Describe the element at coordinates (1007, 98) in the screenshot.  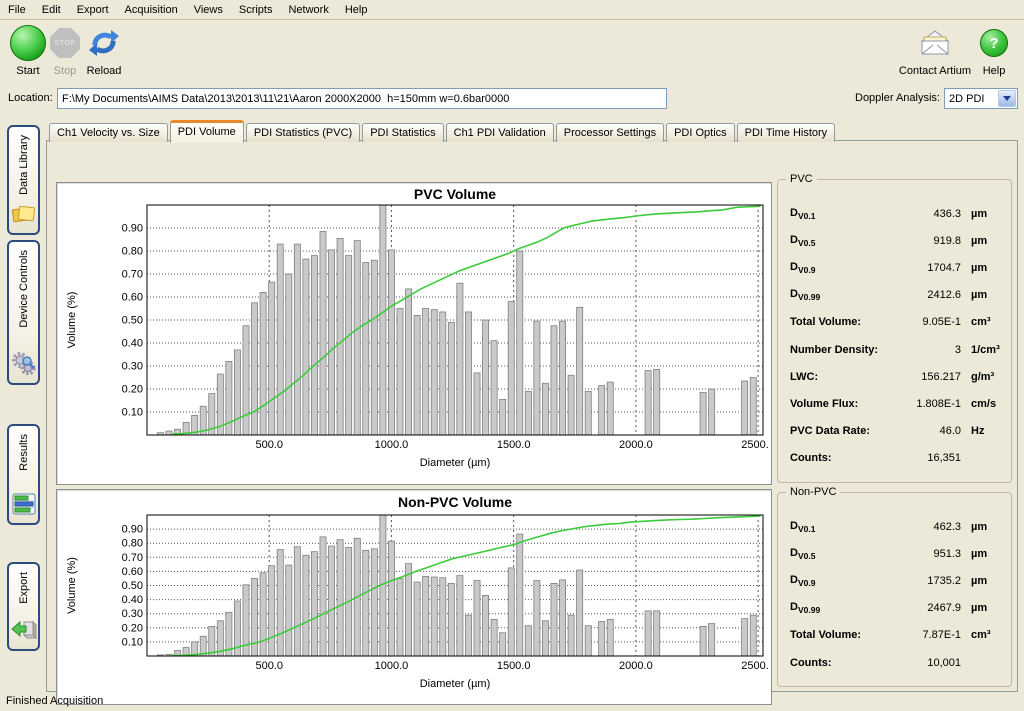
I see `chevron-down-icon` at that location.